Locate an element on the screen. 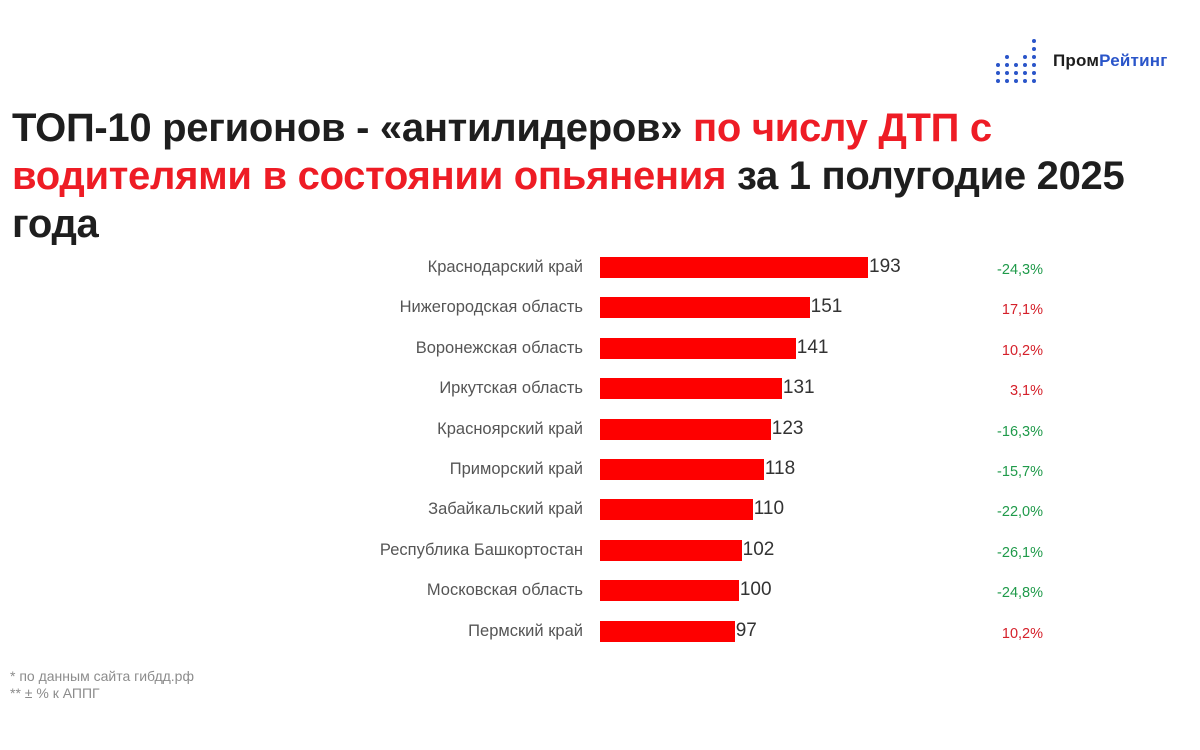 Image resolution: width=1200 pixels, height=750 pixels. chart-row: Краснодарский край 193 -24,3% is located at coordinates (600, 274).